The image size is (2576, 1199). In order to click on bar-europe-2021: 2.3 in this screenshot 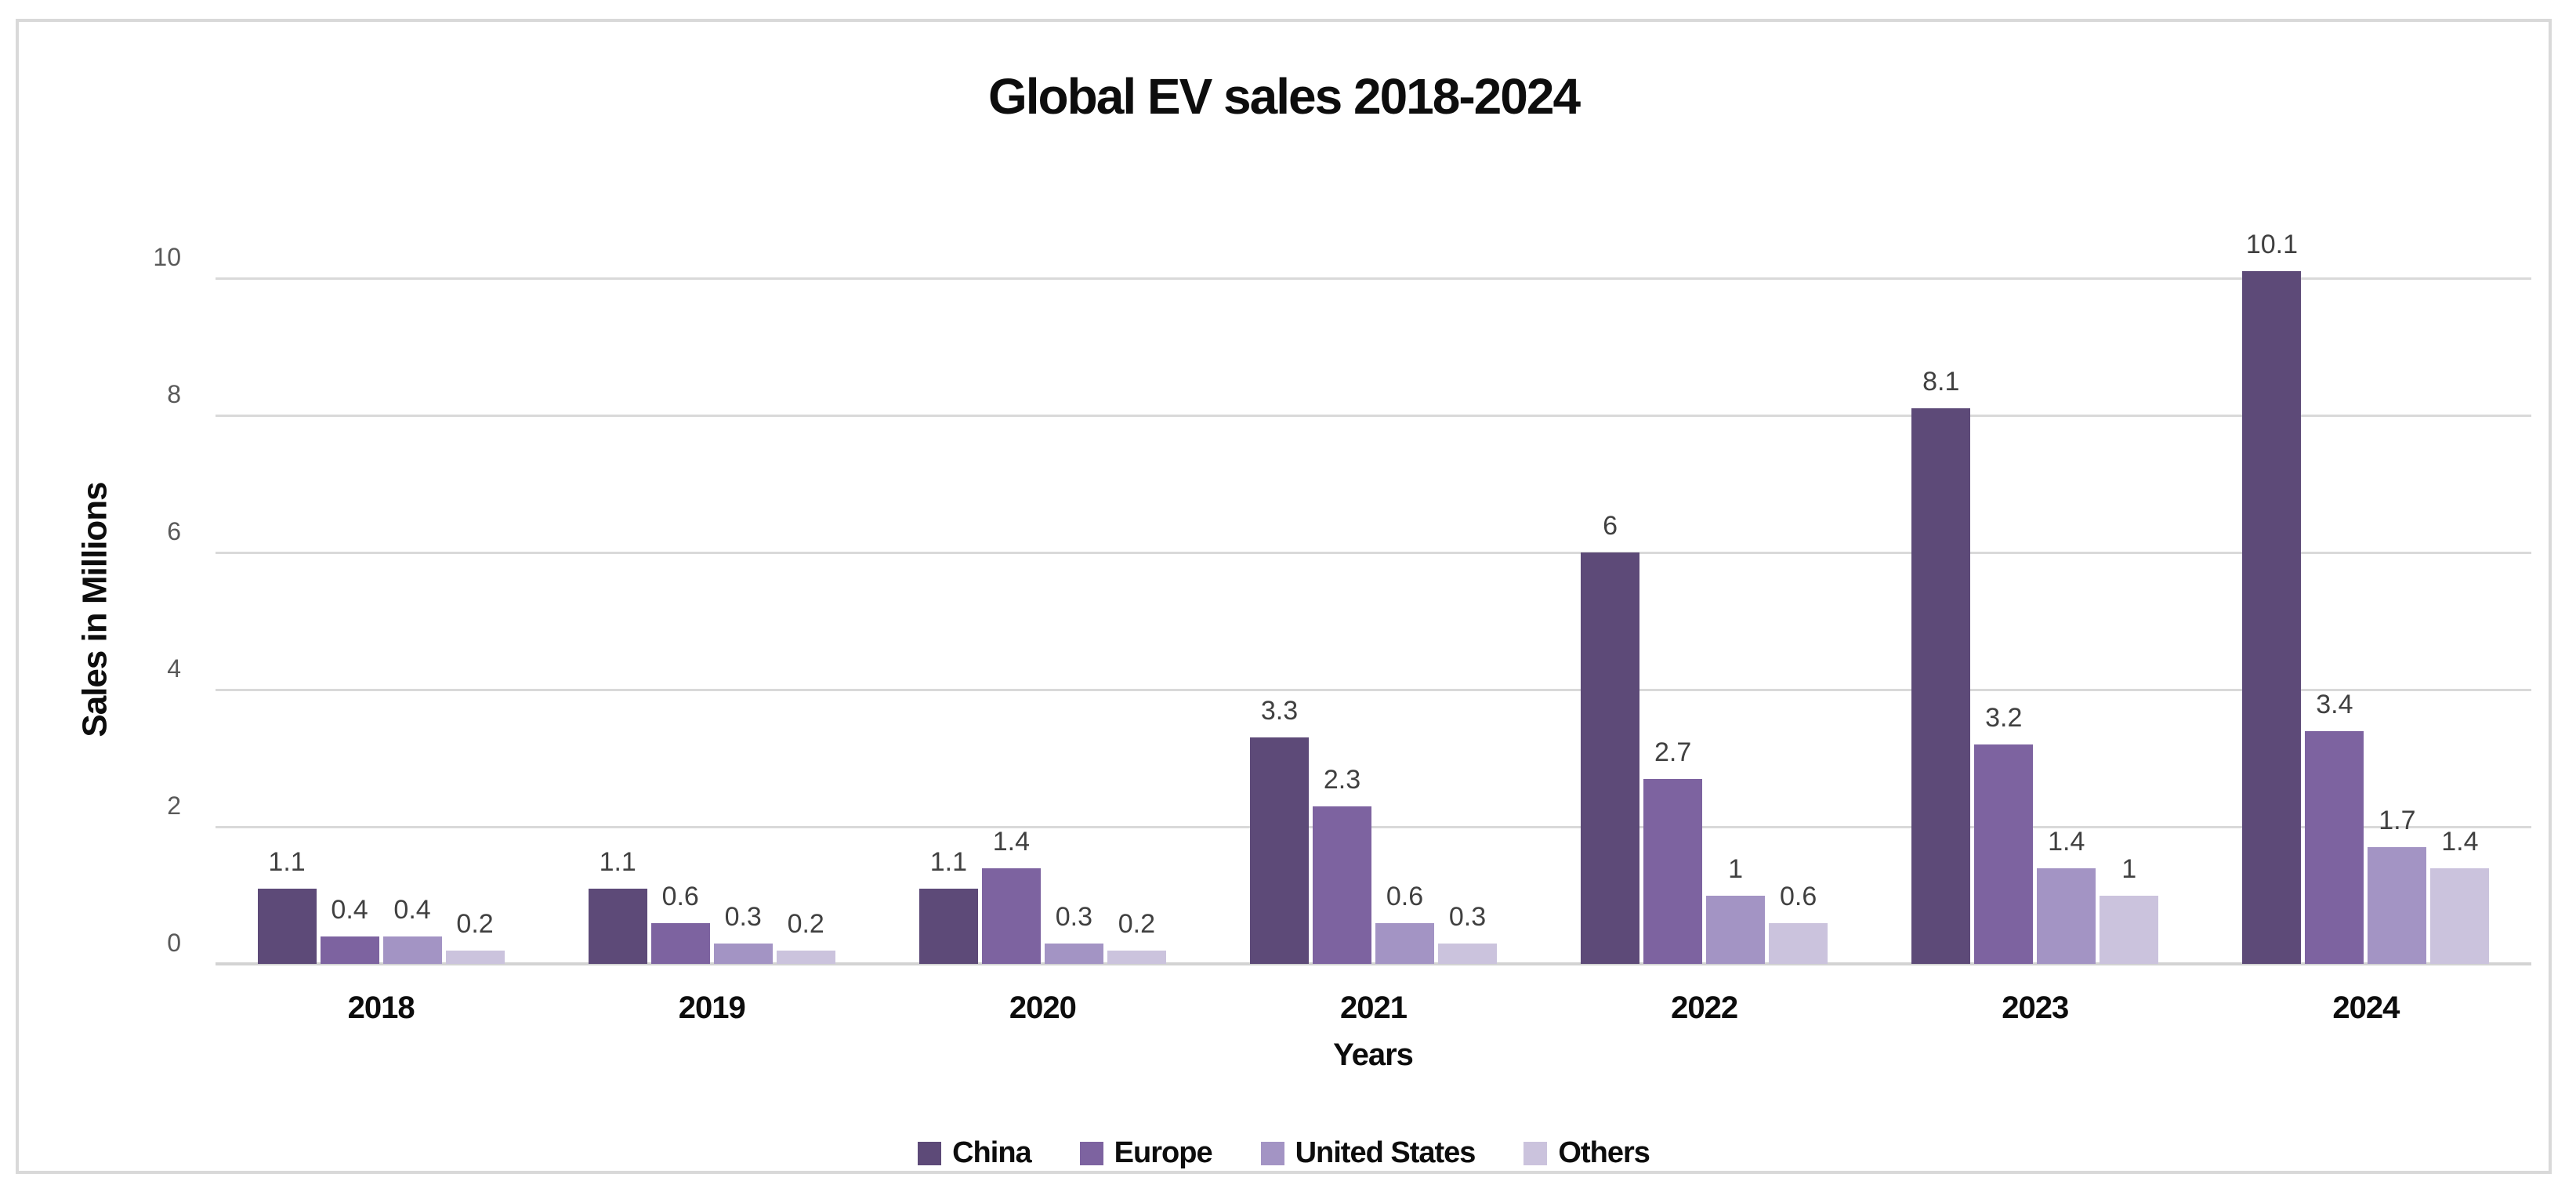, I will do `click(1341, 865)`.